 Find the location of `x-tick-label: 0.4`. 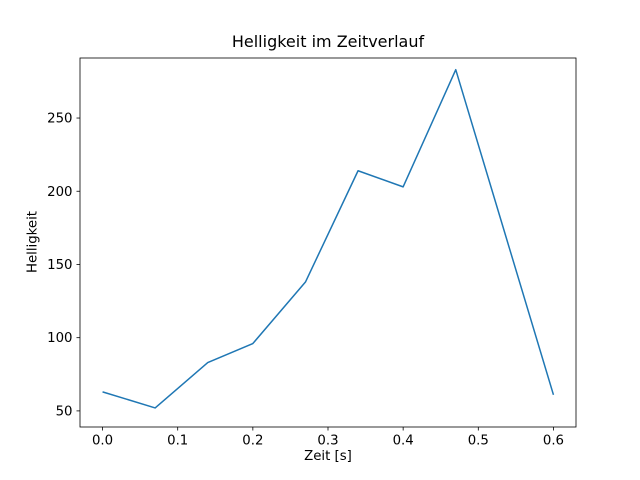

x-tick-label: 0.4 is located at coordinates (403, 441).